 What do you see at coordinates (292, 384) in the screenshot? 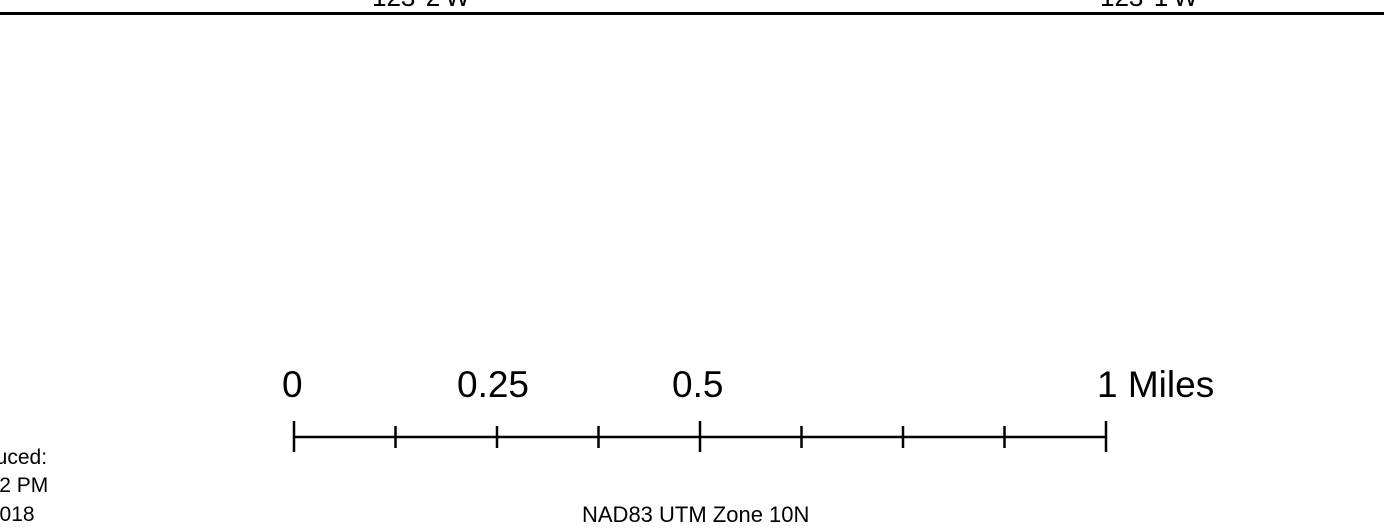
I see `scale-label-0: 0` at bounding box center [292, 384].